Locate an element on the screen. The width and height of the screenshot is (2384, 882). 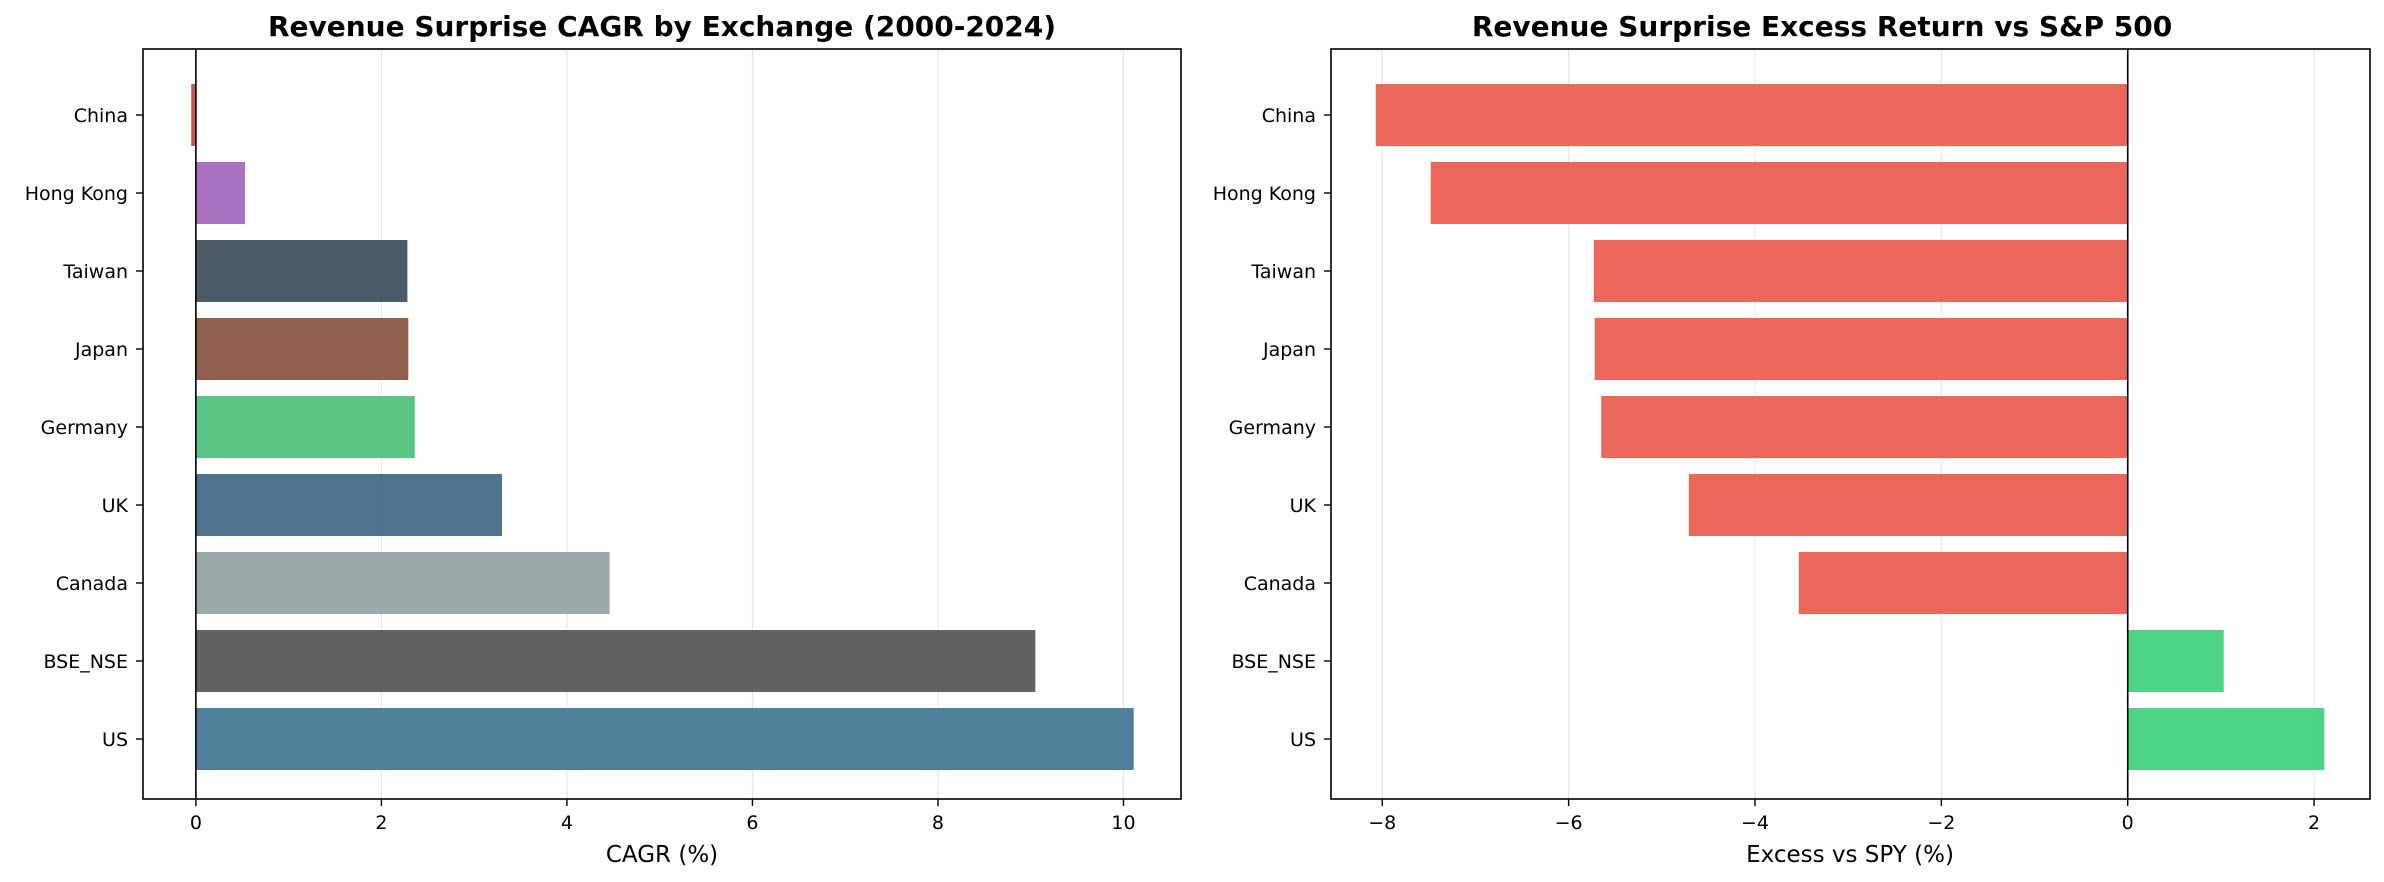
cagr-bar-taiwan is located at coordinates (301, 271).